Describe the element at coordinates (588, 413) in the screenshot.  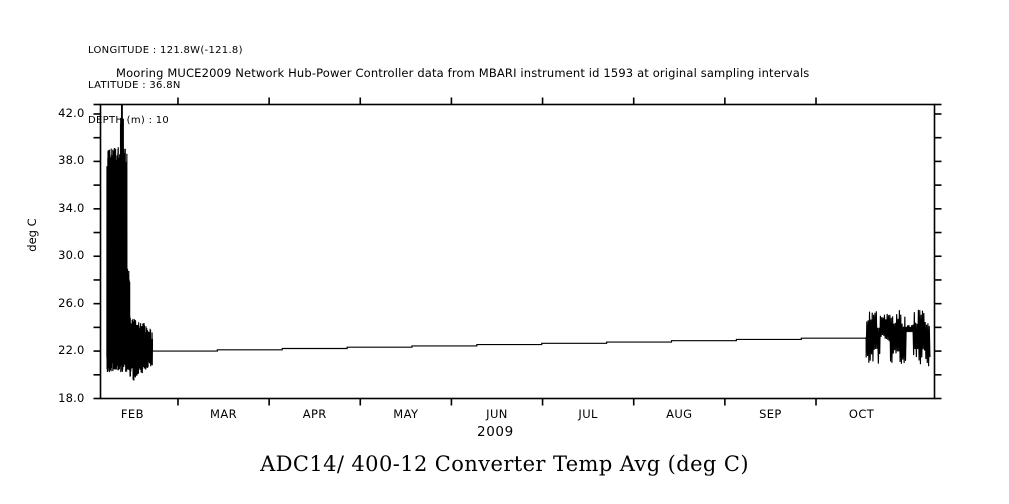
I see `x-tick-label: JUL` at that location.